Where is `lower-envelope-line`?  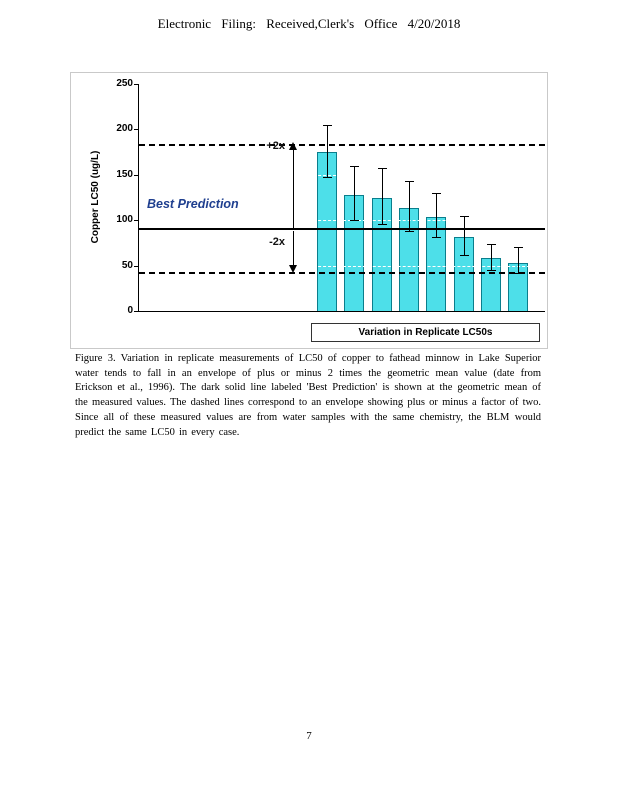 lower-envelope-line is located at coordinates (342, 272).